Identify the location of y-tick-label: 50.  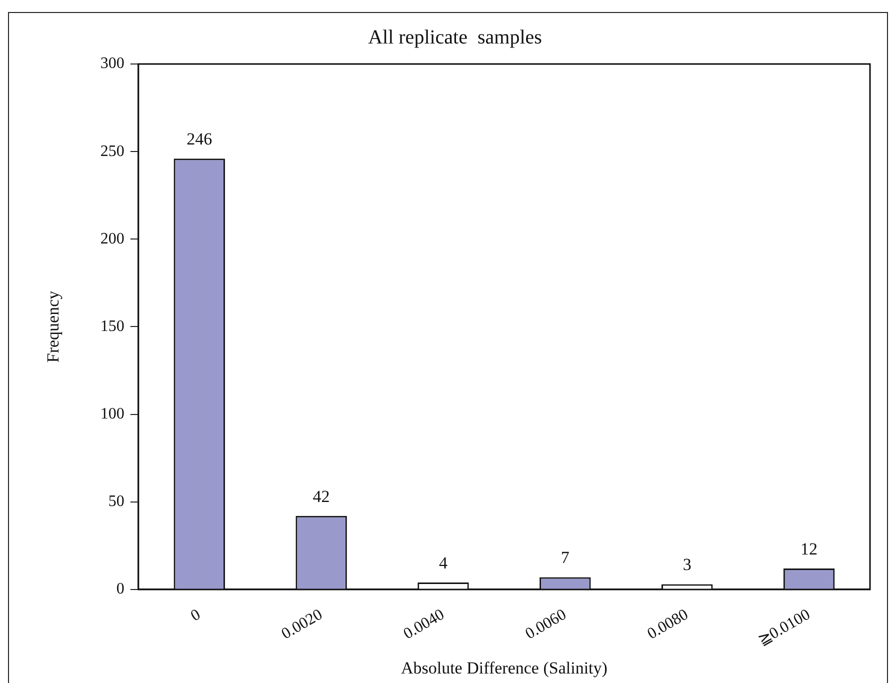
(116, 501).